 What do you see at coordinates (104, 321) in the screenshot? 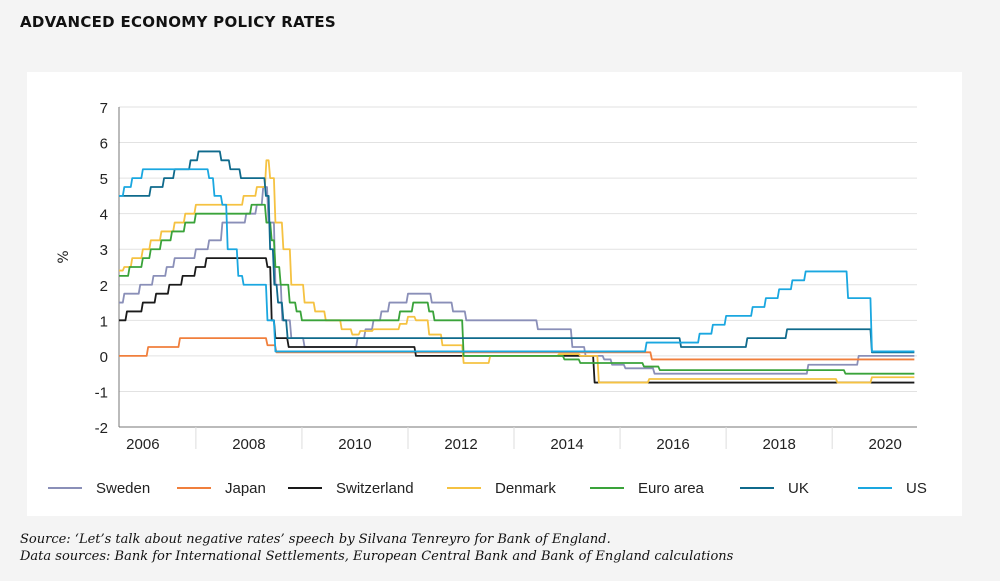
I see `y-tick-label: 1` at bounding box center [104, 321].